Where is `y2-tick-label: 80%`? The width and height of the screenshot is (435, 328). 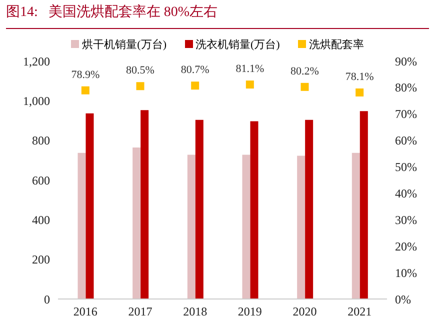 y2-tick-label: 80% is located at coordinates (406, 87).